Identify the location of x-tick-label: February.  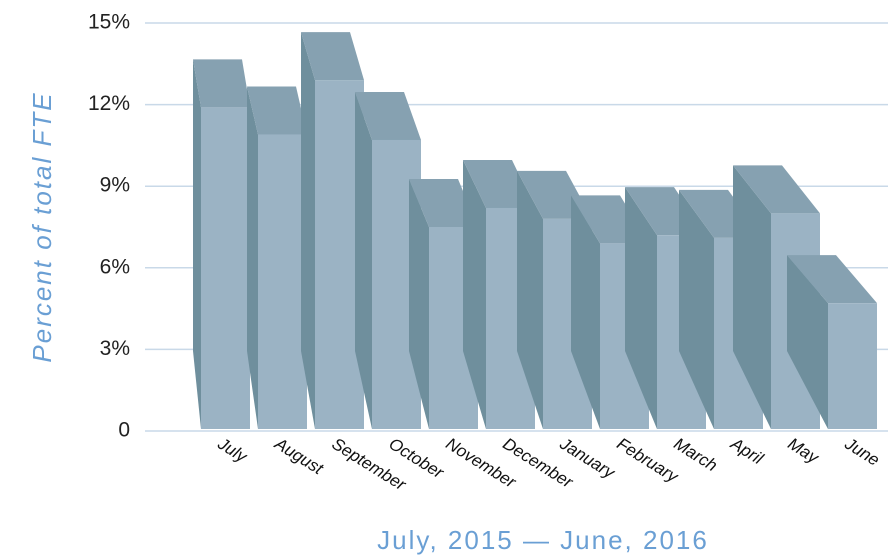
(648, 460).